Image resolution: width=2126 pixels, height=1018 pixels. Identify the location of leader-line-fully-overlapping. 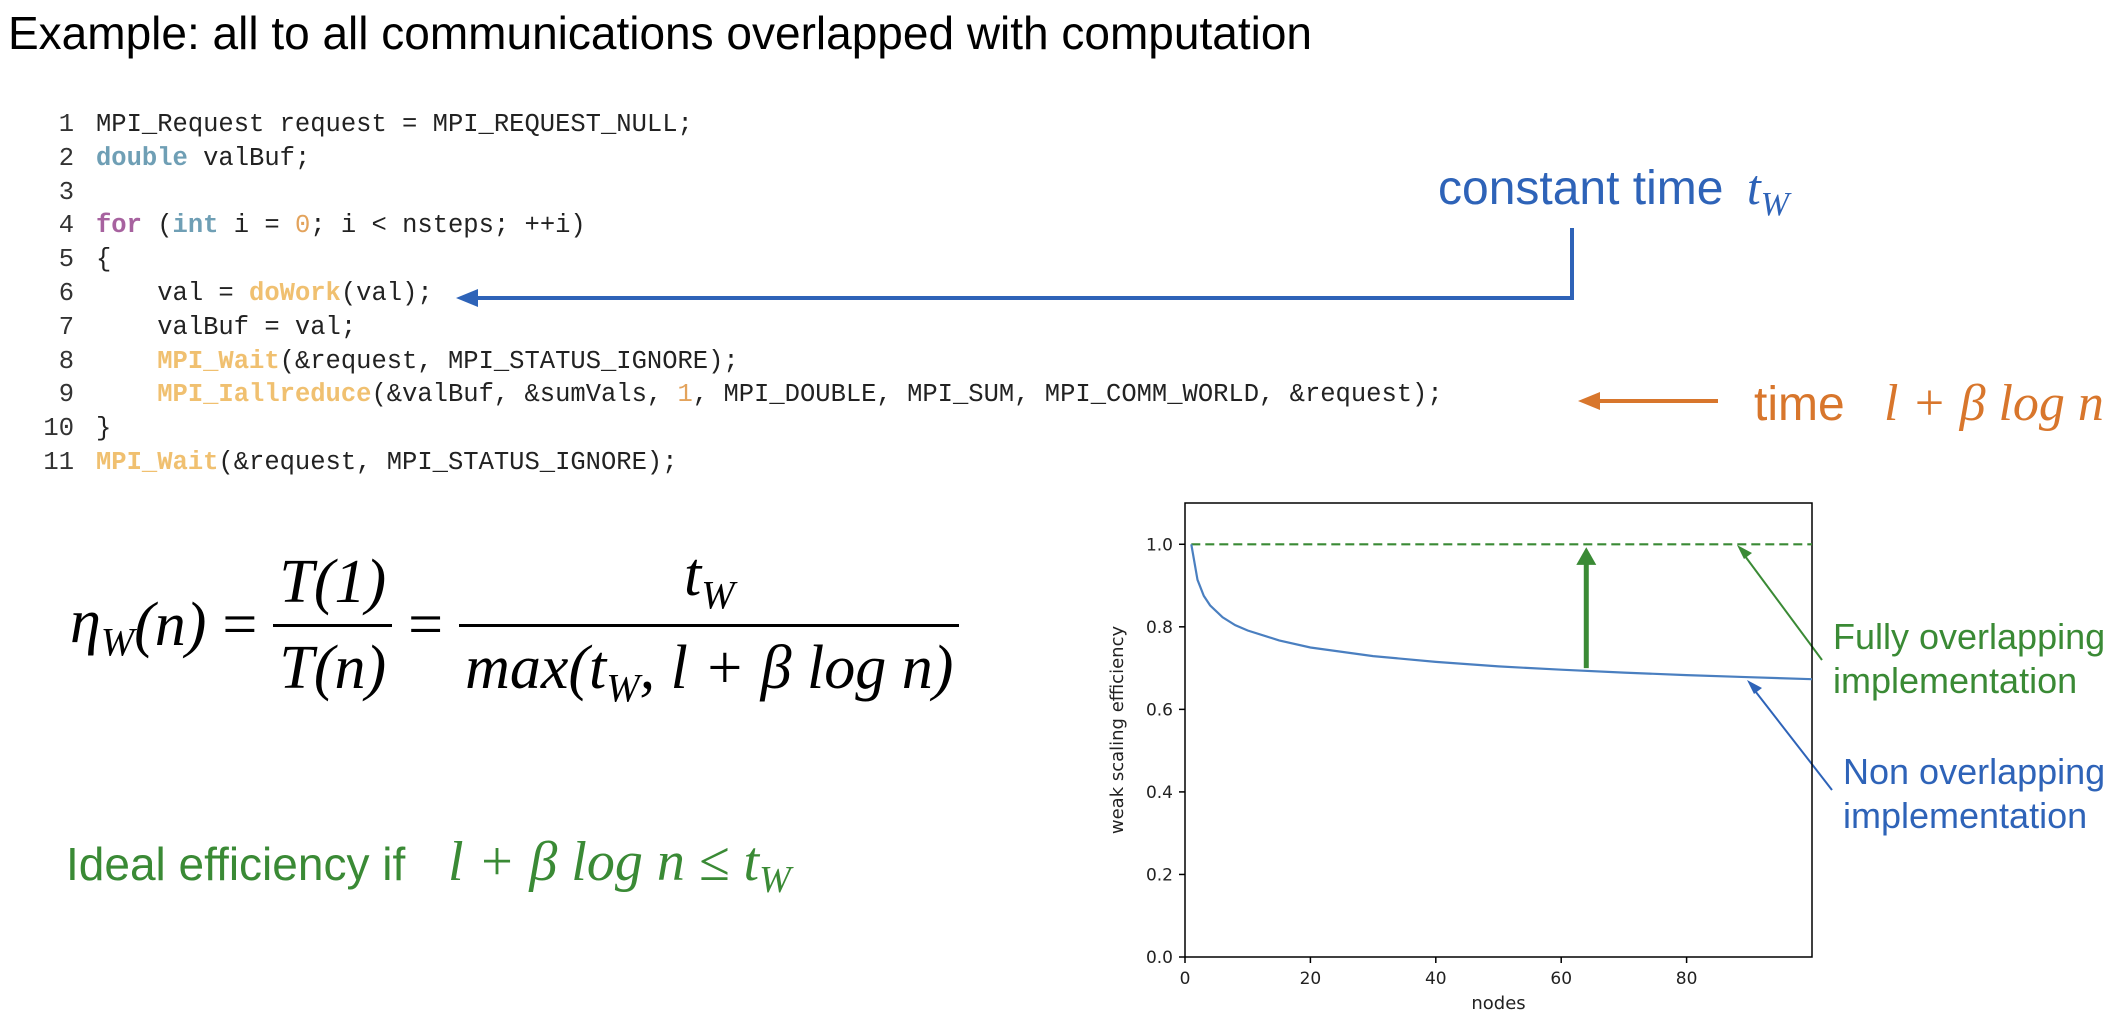
(1782, 606).